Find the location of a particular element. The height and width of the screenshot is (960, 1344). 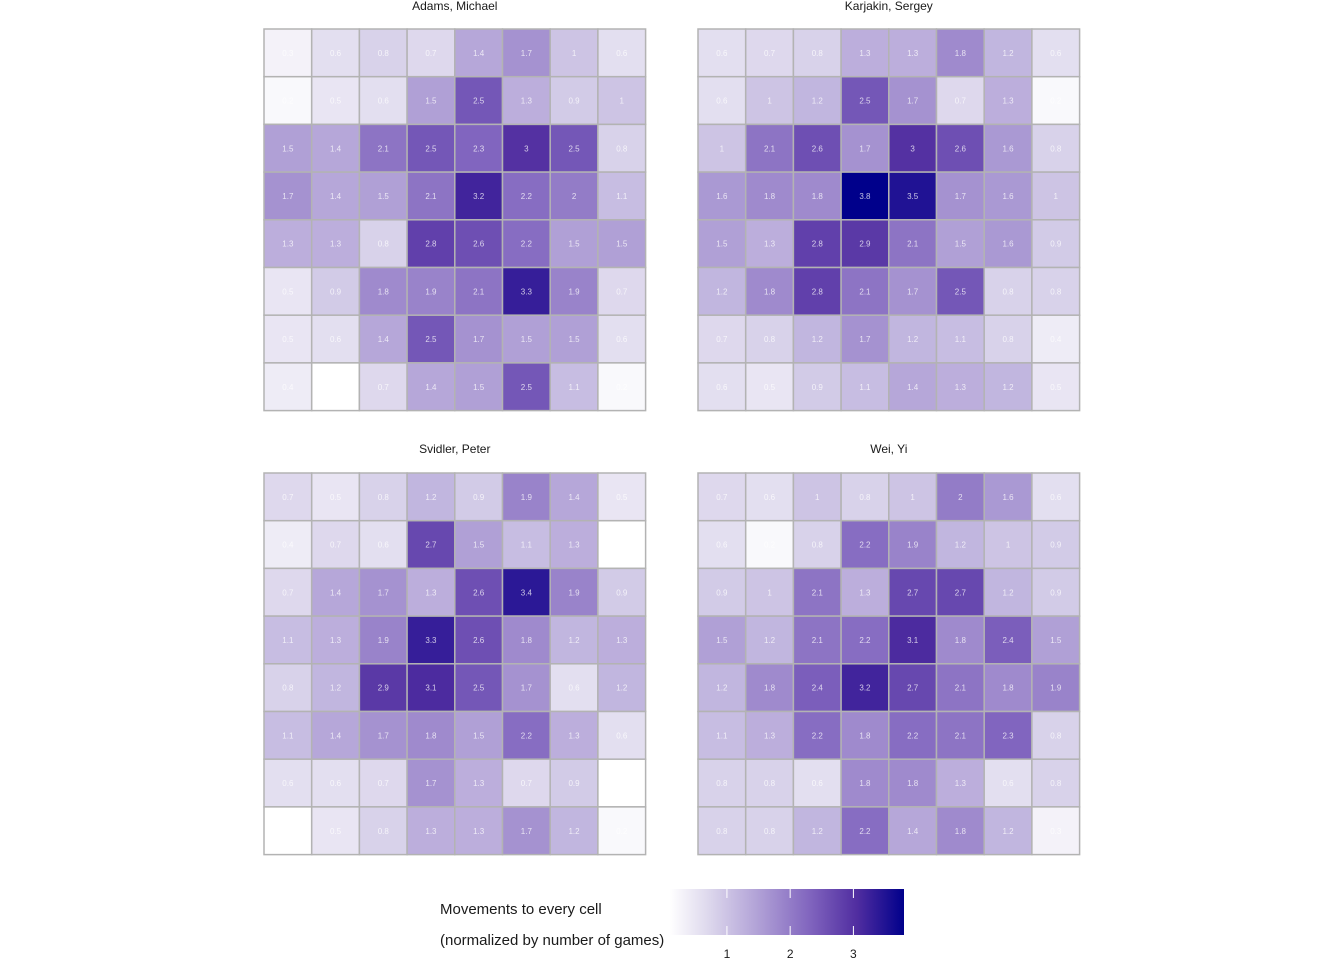

legend-tick-label: 2 is located at coordinates (790, 953).